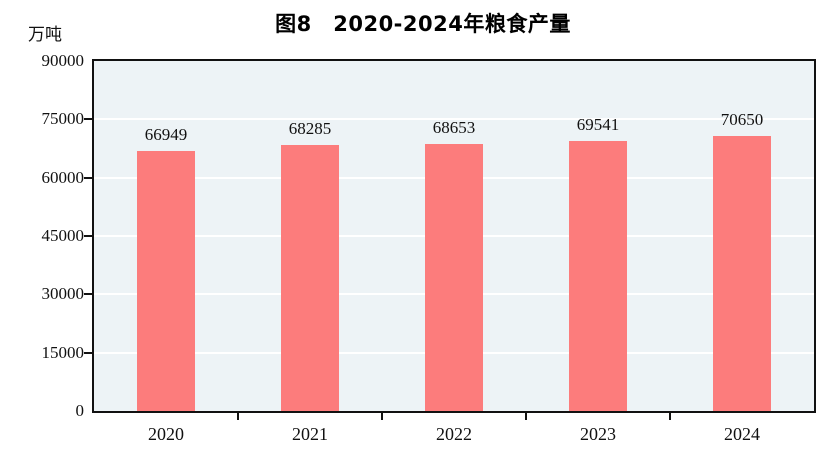 This screenshot has height=460, width=832. Describe the element at coordinates (63, 119) in the screenshot. I see `y-tick-label: 75000` at that location.